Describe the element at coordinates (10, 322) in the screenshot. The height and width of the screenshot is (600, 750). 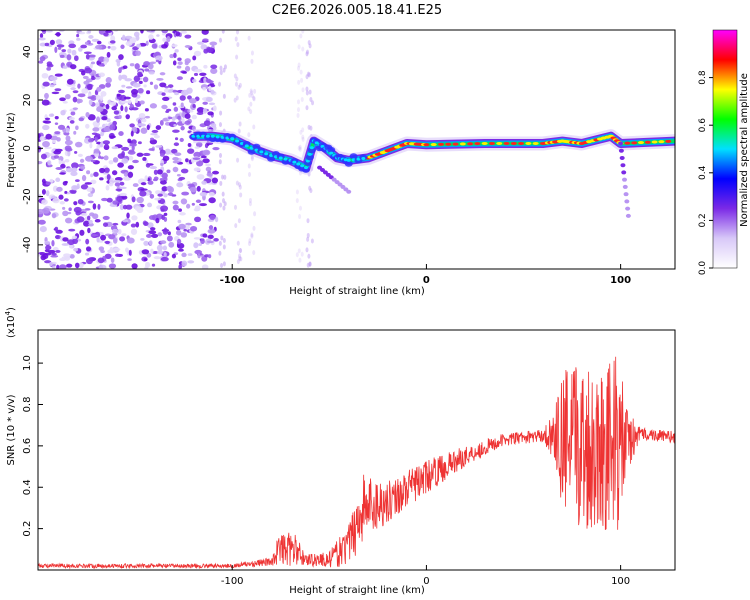
I see `snr-multiplier: (x104)` at that location.